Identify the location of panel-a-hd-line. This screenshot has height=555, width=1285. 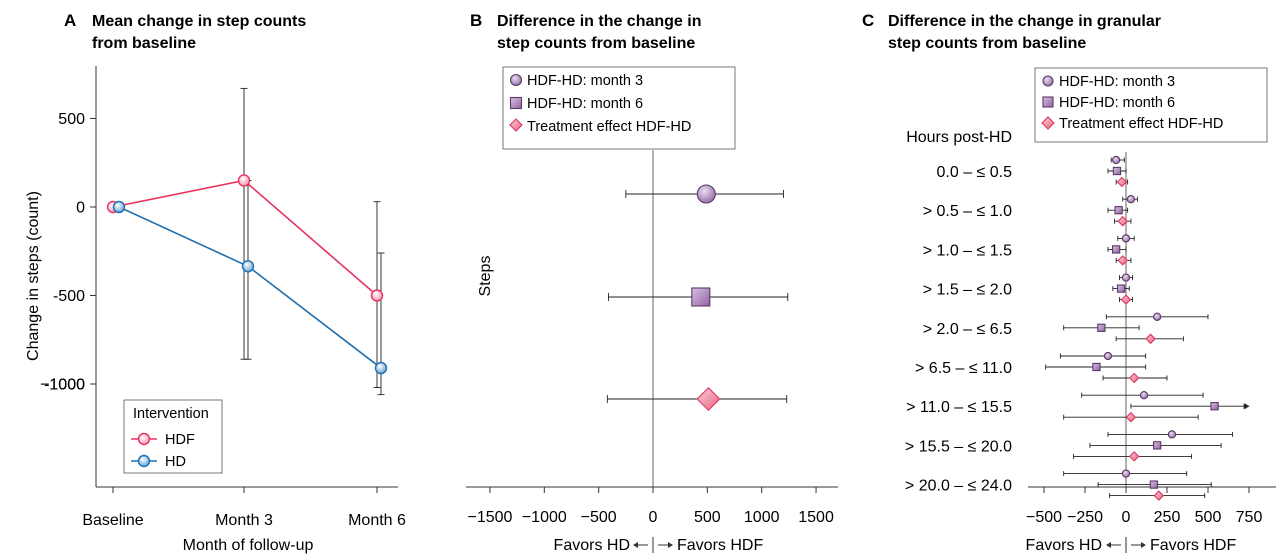
(250, 287).